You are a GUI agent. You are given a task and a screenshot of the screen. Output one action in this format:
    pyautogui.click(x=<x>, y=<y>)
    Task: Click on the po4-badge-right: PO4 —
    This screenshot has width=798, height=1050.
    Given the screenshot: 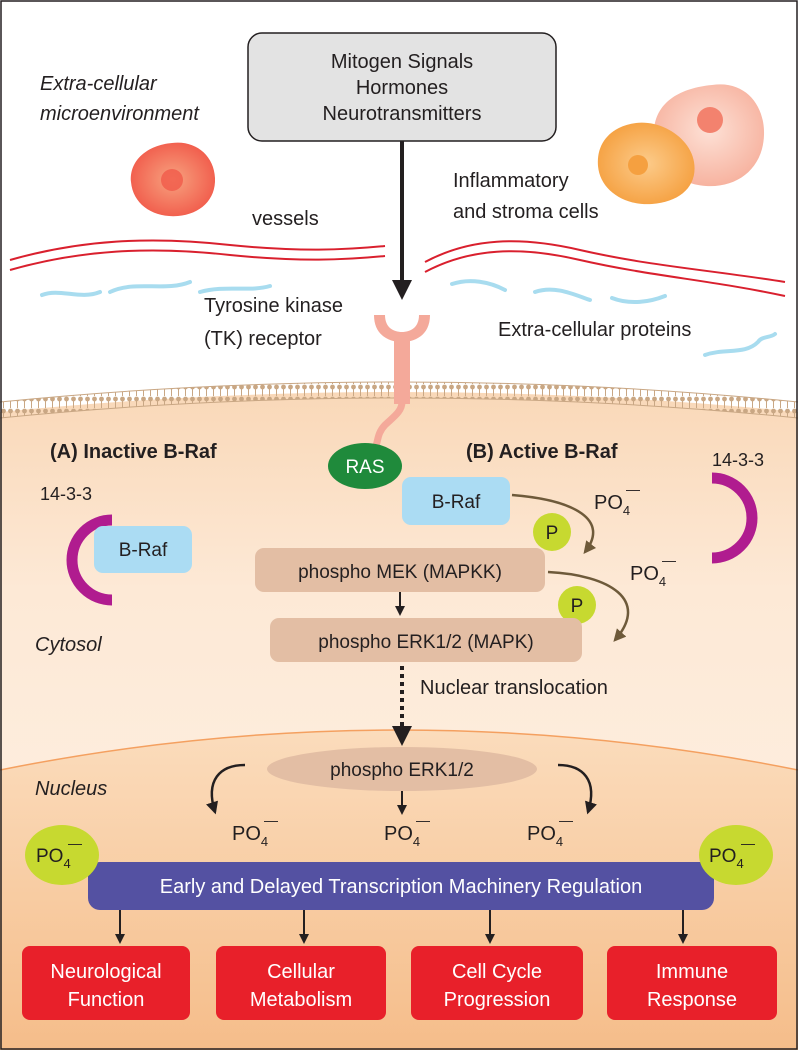 What is the action you would take?
    pyautogui.click(x=736, y=855)
    